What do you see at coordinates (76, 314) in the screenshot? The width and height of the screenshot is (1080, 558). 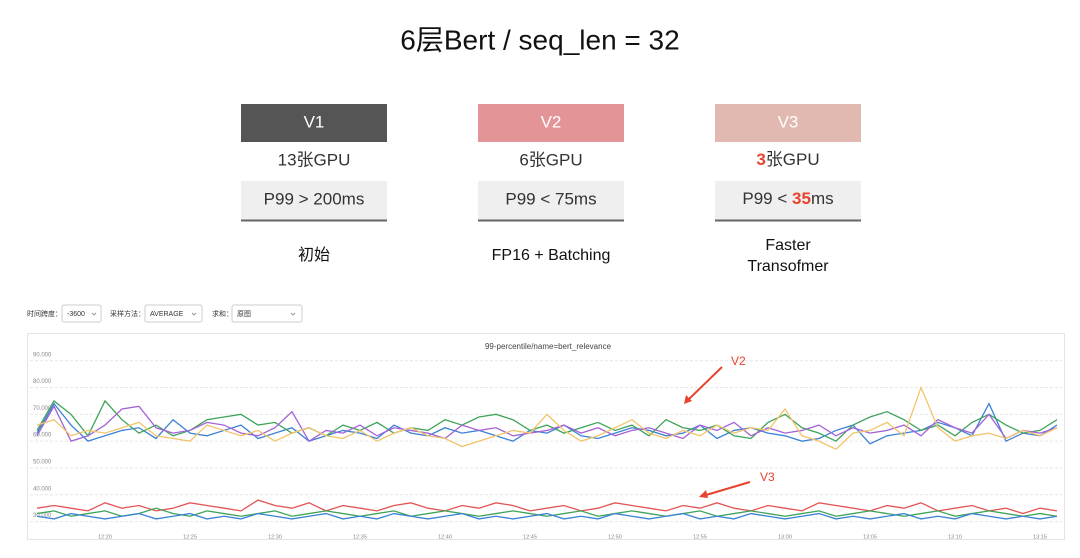 I see `select-value: -3600` at bounding box center [76, 314].